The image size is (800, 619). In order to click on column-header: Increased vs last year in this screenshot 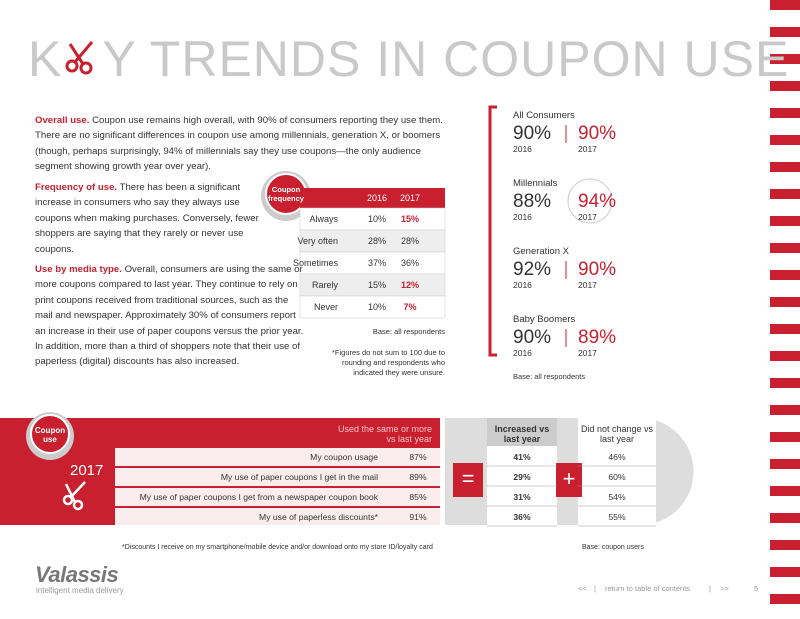, I will do `click(522, 434)`.